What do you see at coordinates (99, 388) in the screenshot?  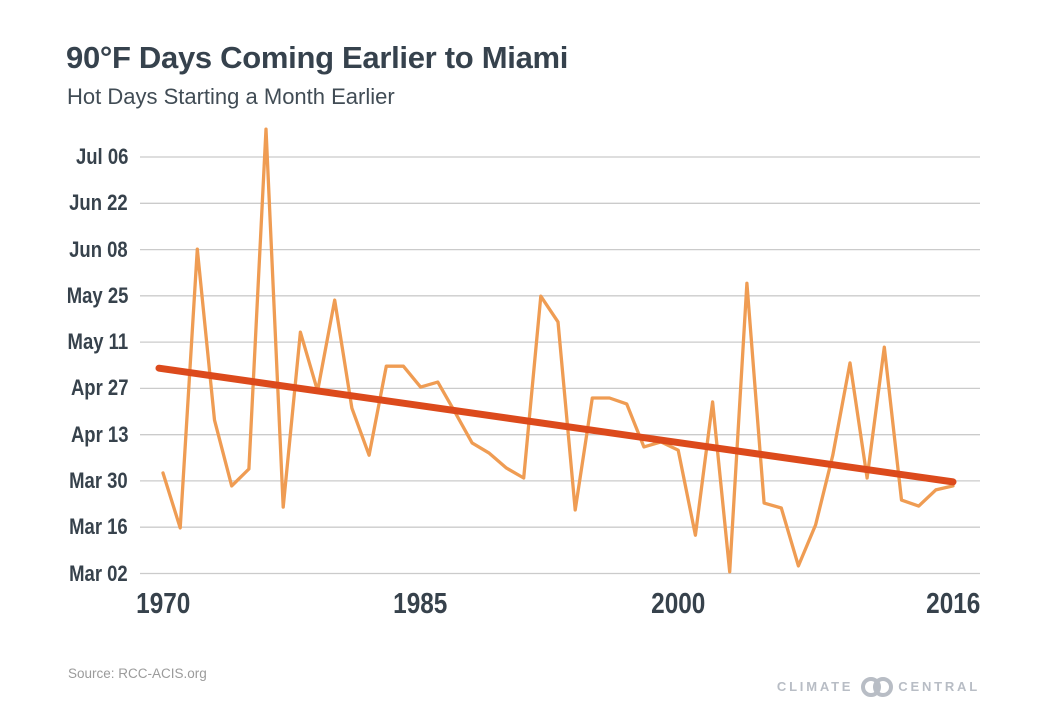 I see `y-axis-tick-label: Apr 27` at bounding box center [99, 388].